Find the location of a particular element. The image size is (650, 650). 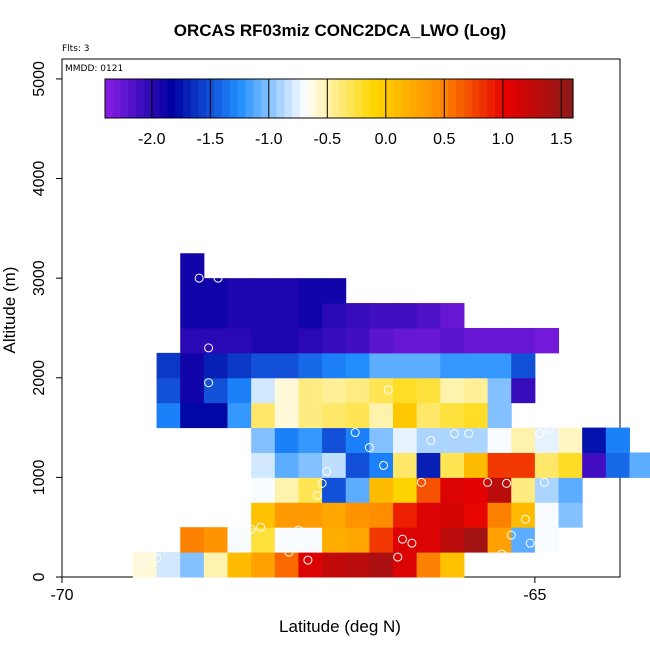

y-tick-label: 0 is located at coordinates (39, 576).